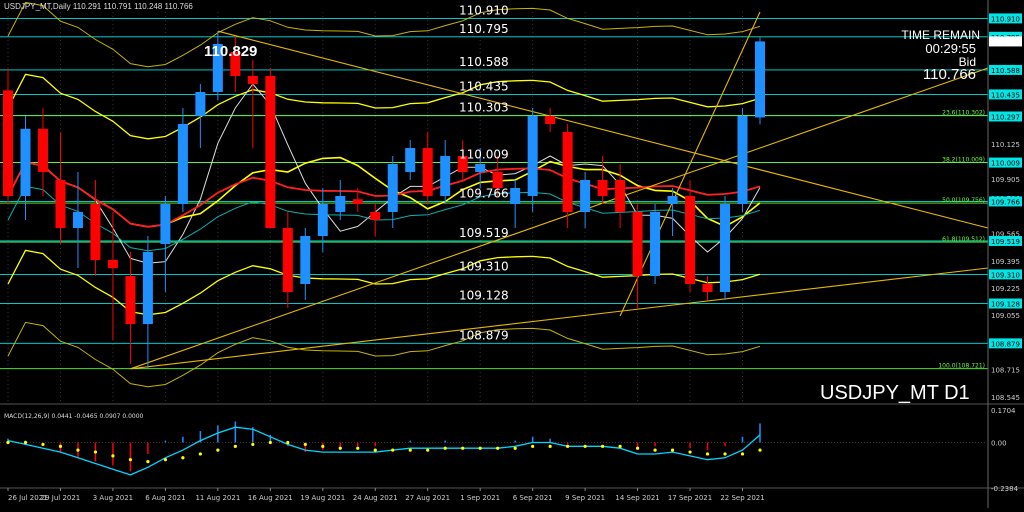 This screenshot has width=1024, height=512. Describe the element at coordinates (484, 296) in the screenshot. I see `level-label: 109.128` at that location.